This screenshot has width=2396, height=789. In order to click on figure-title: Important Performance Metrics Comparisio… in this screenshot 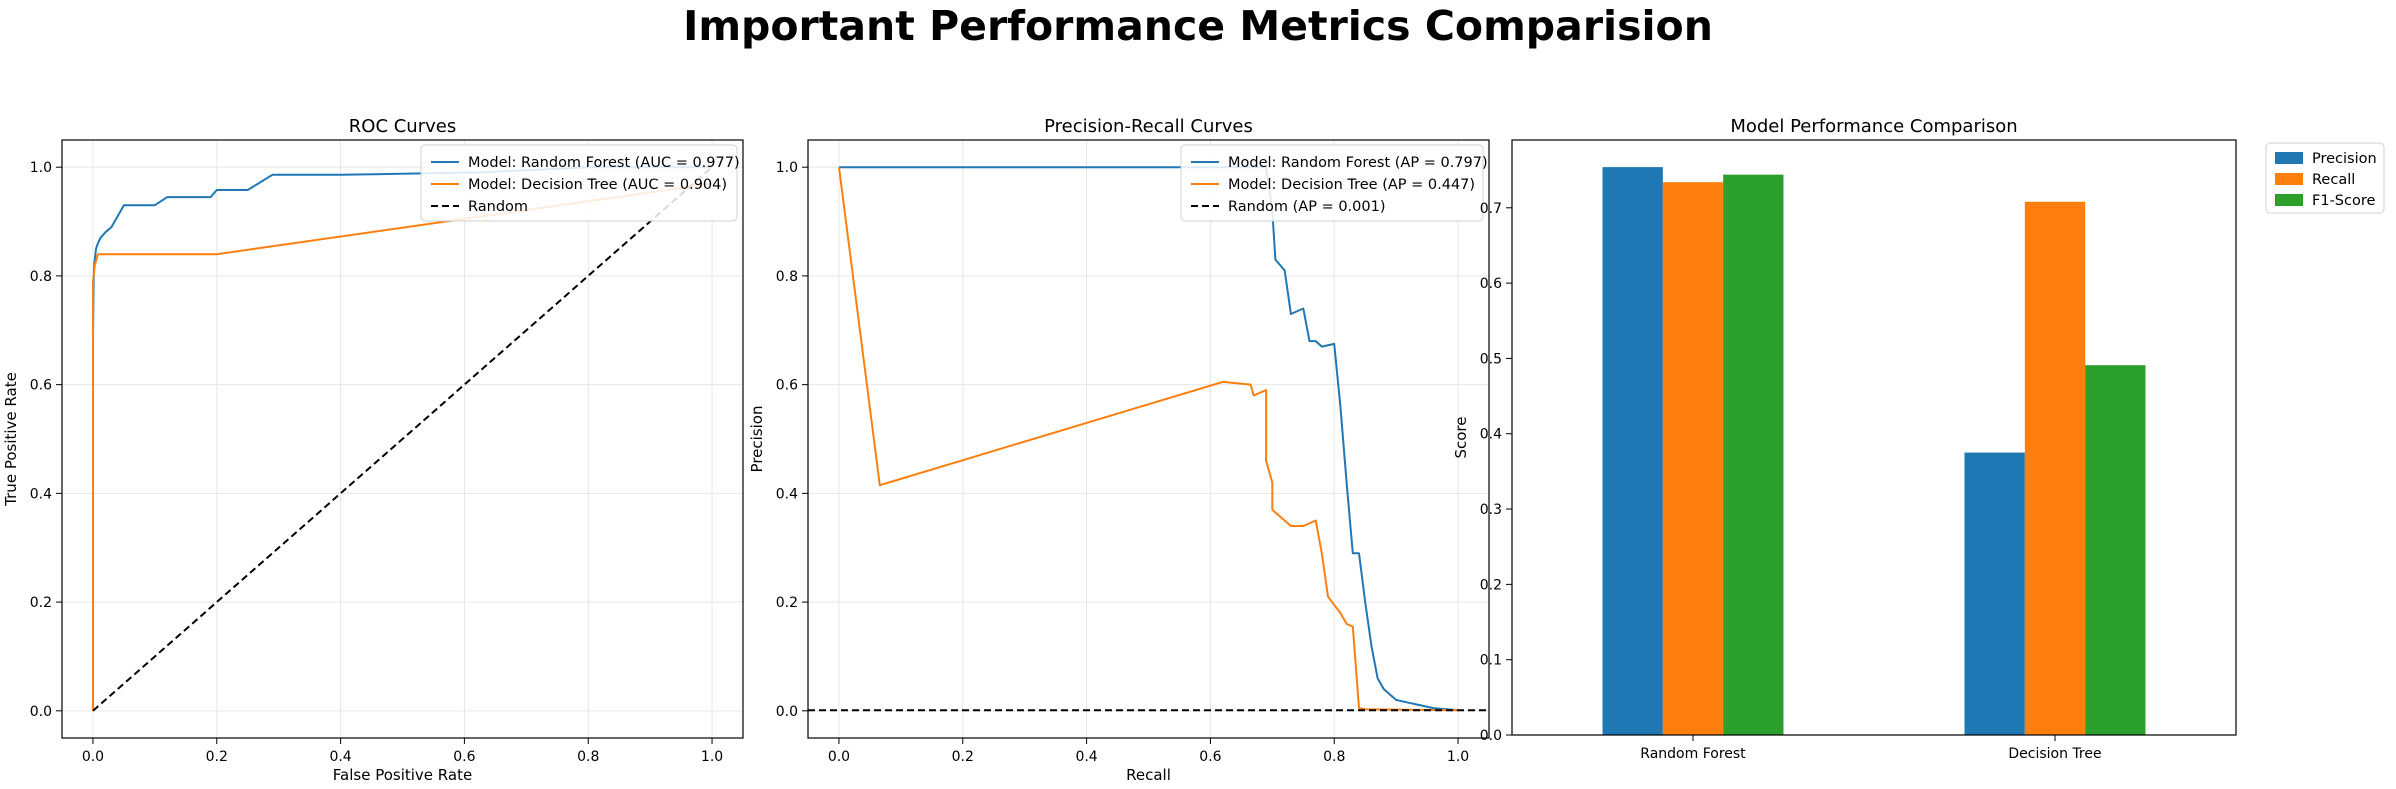, I will do `click(1198, 26)`.